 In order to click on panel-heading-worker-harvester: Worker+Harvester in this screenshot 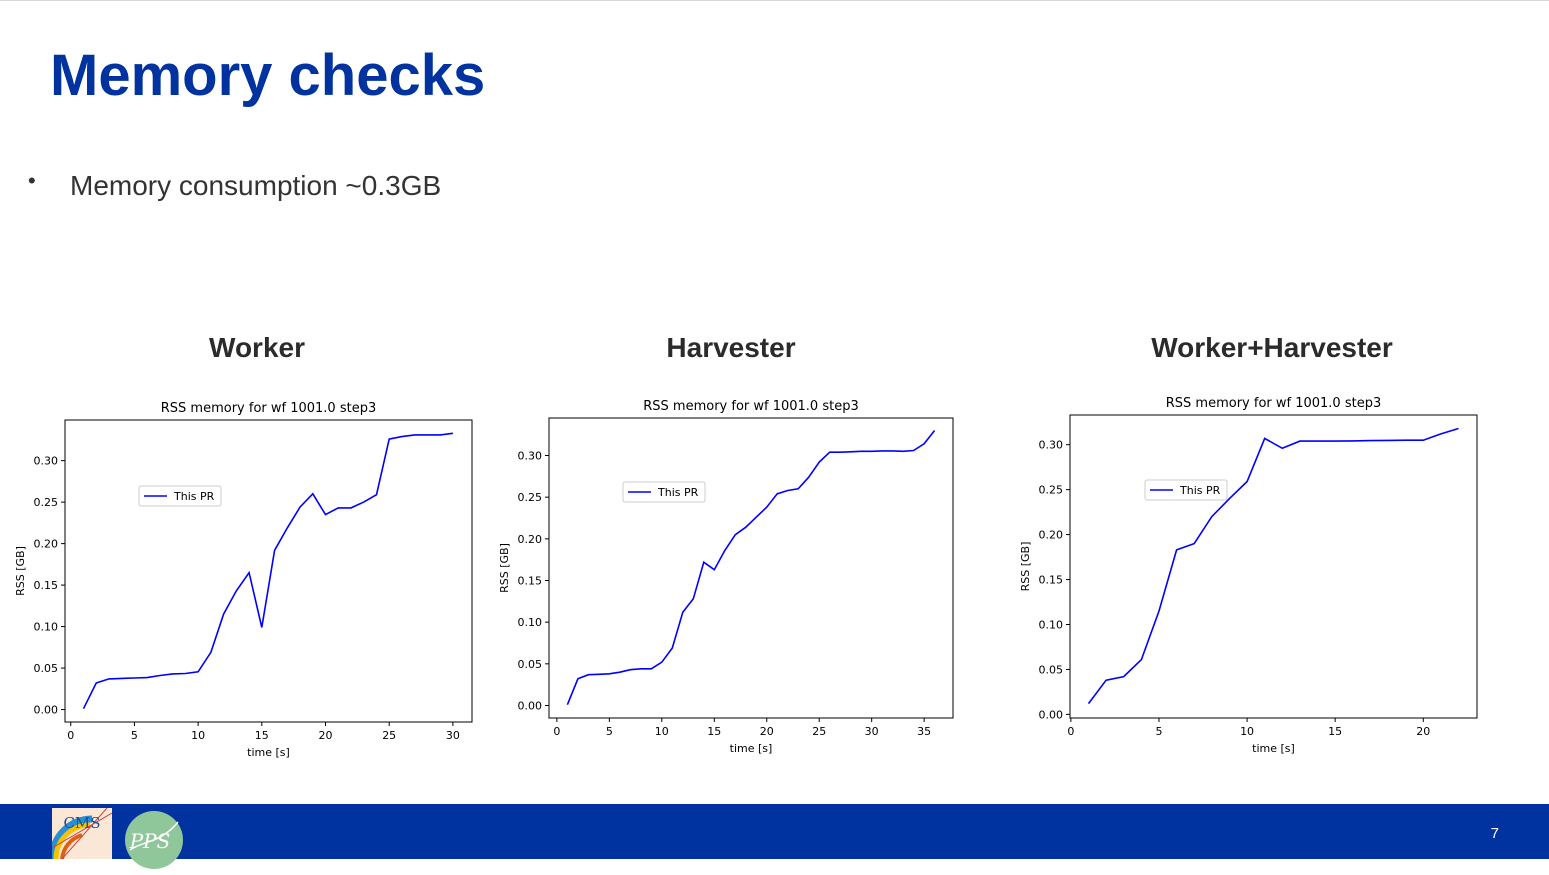, I will do `click(1272, 347)`.